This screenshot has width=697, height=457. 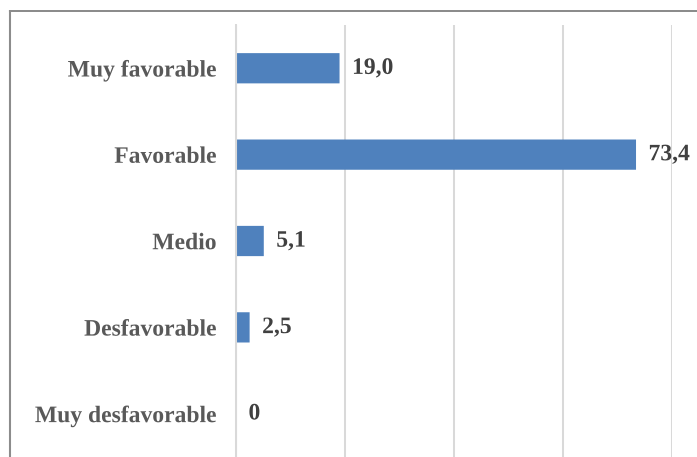 What do you see at coordinates (291, 240) in the screenshot?
I see `data-label: 5,1` at bounding box center [291, 240].